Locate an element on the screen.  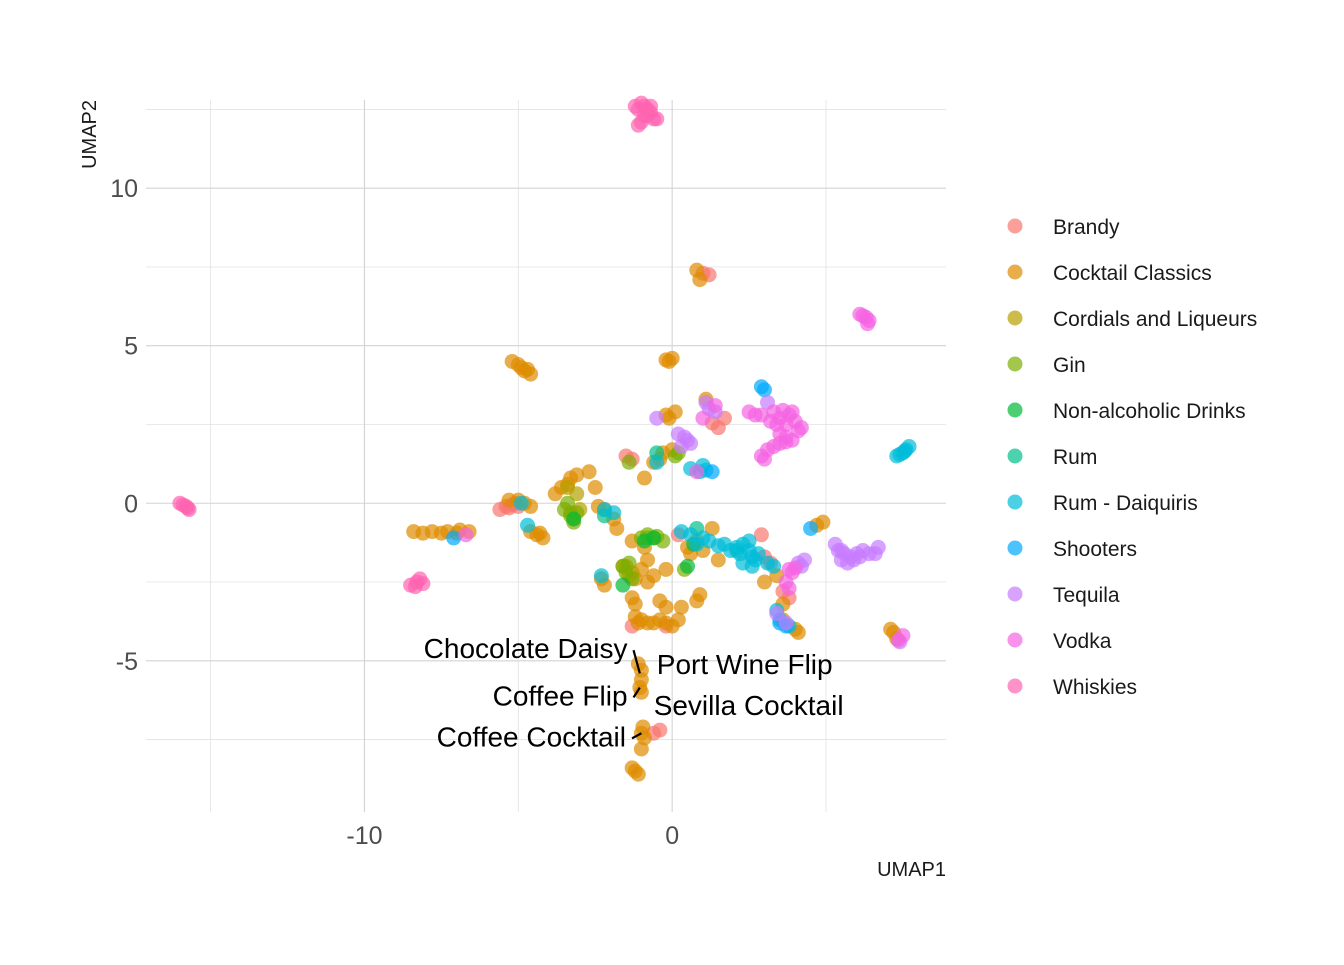
legend-item-gin: Gin is located at coordinates (1046, 365).